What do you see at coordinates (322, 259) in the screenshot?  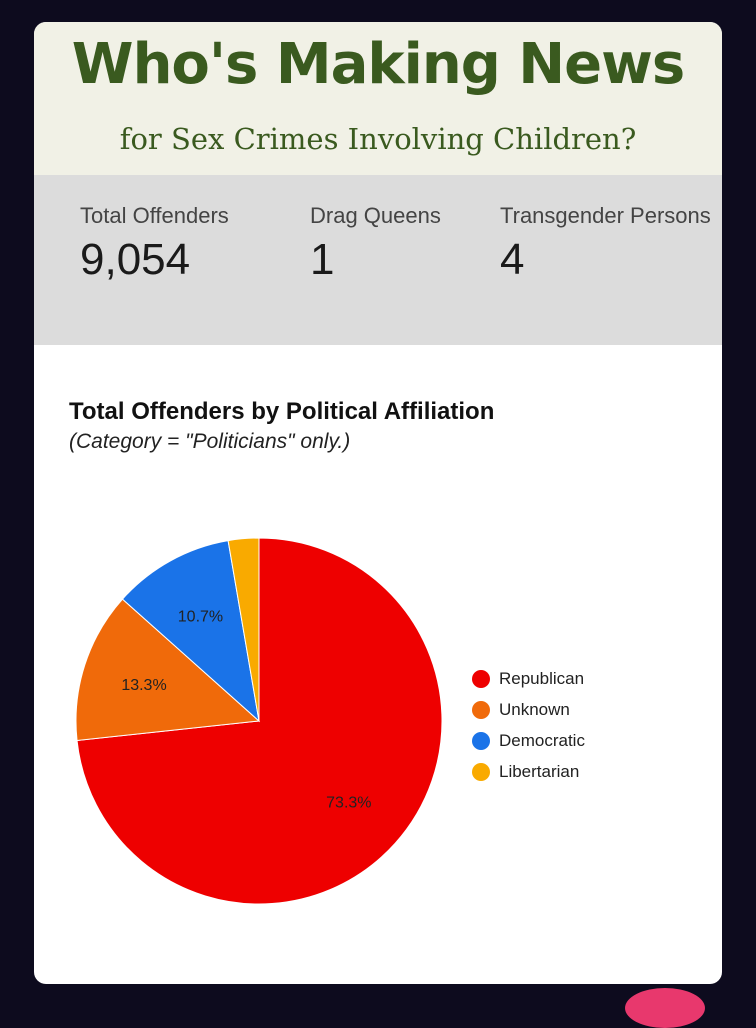 I see `stat-value: 1` at bounding box center [322, 259].